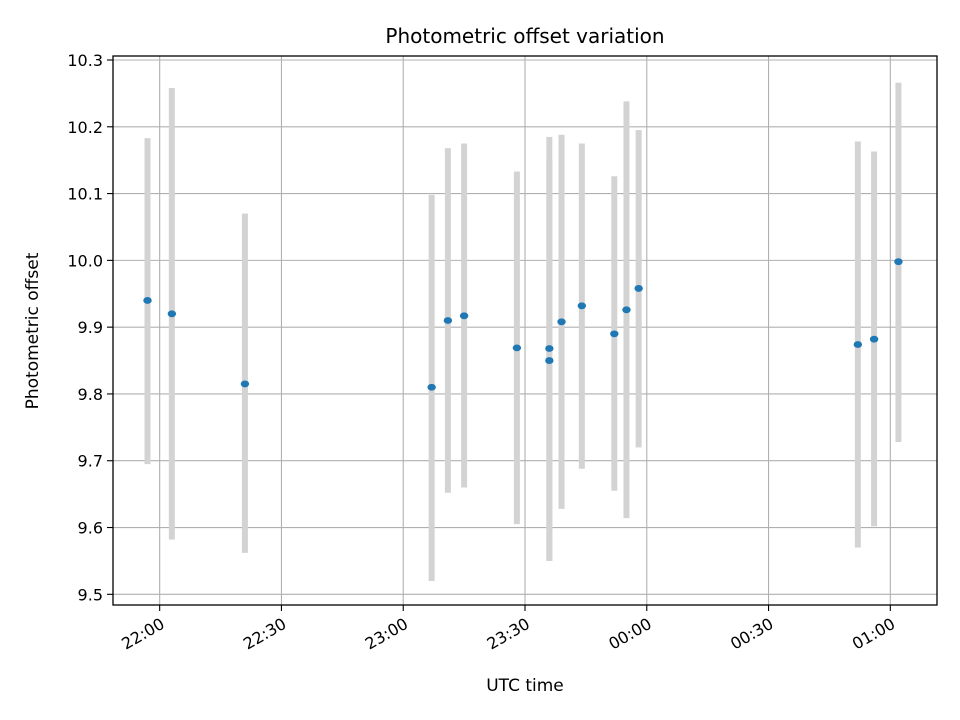 This screenshot has height=720, width=960. I want to click on y-tick-label: 9.9, so click(90, 327).